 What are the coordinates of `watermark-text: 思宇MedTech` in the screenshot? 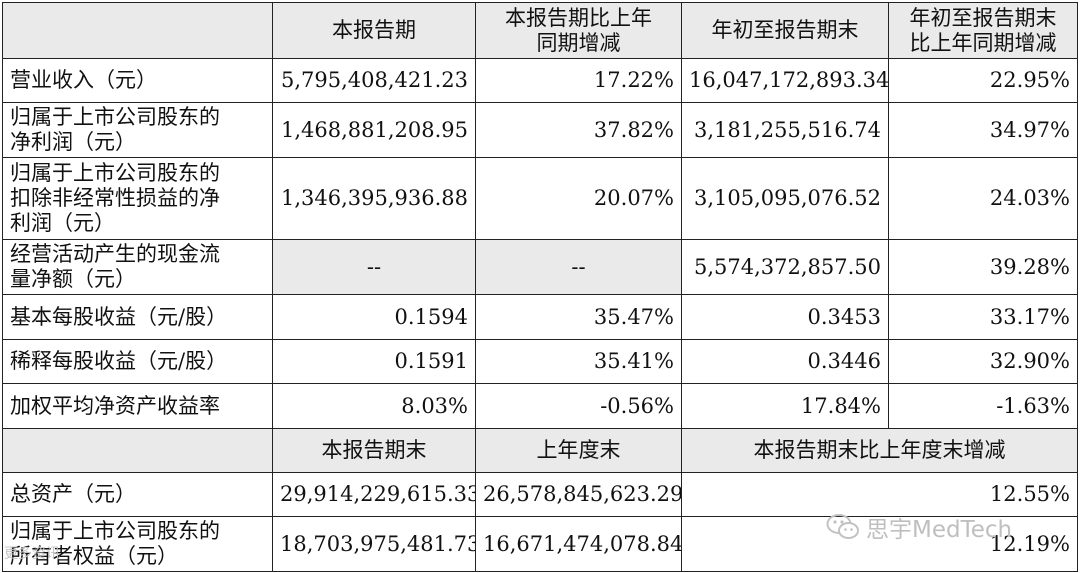 It's located at (939, 530).